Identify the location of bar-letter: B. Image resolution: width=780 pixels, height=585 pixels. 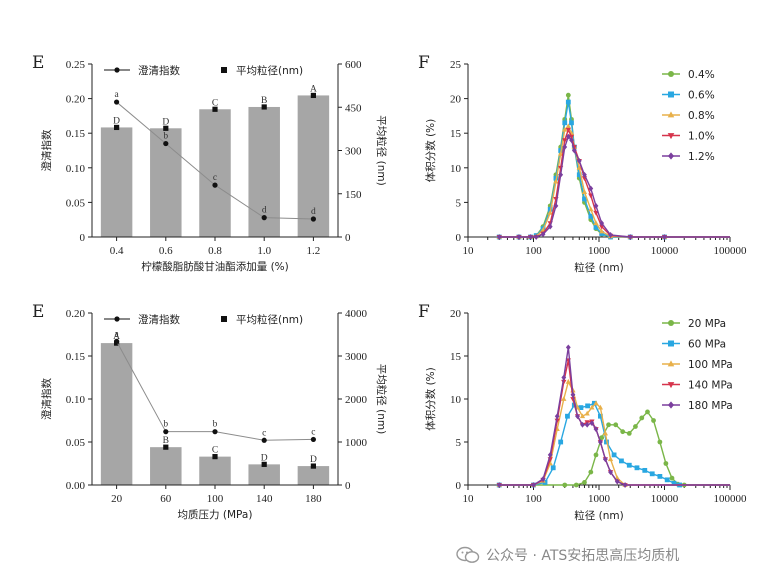
(264, 101).